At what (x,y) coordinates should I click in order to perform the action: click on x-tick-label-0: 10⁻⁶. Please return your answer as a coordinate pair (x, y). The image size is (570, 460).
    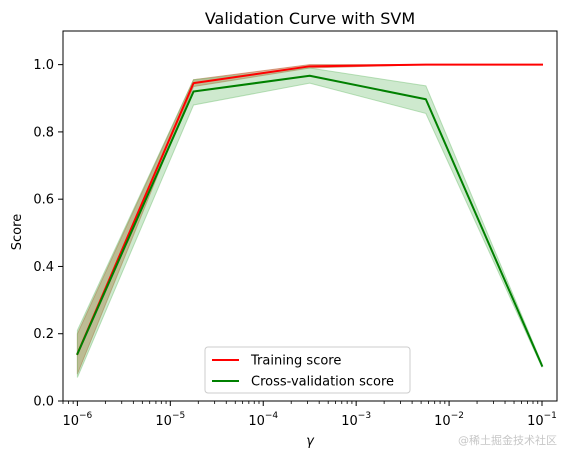
    Looking at the image, I should click on (77, 420).